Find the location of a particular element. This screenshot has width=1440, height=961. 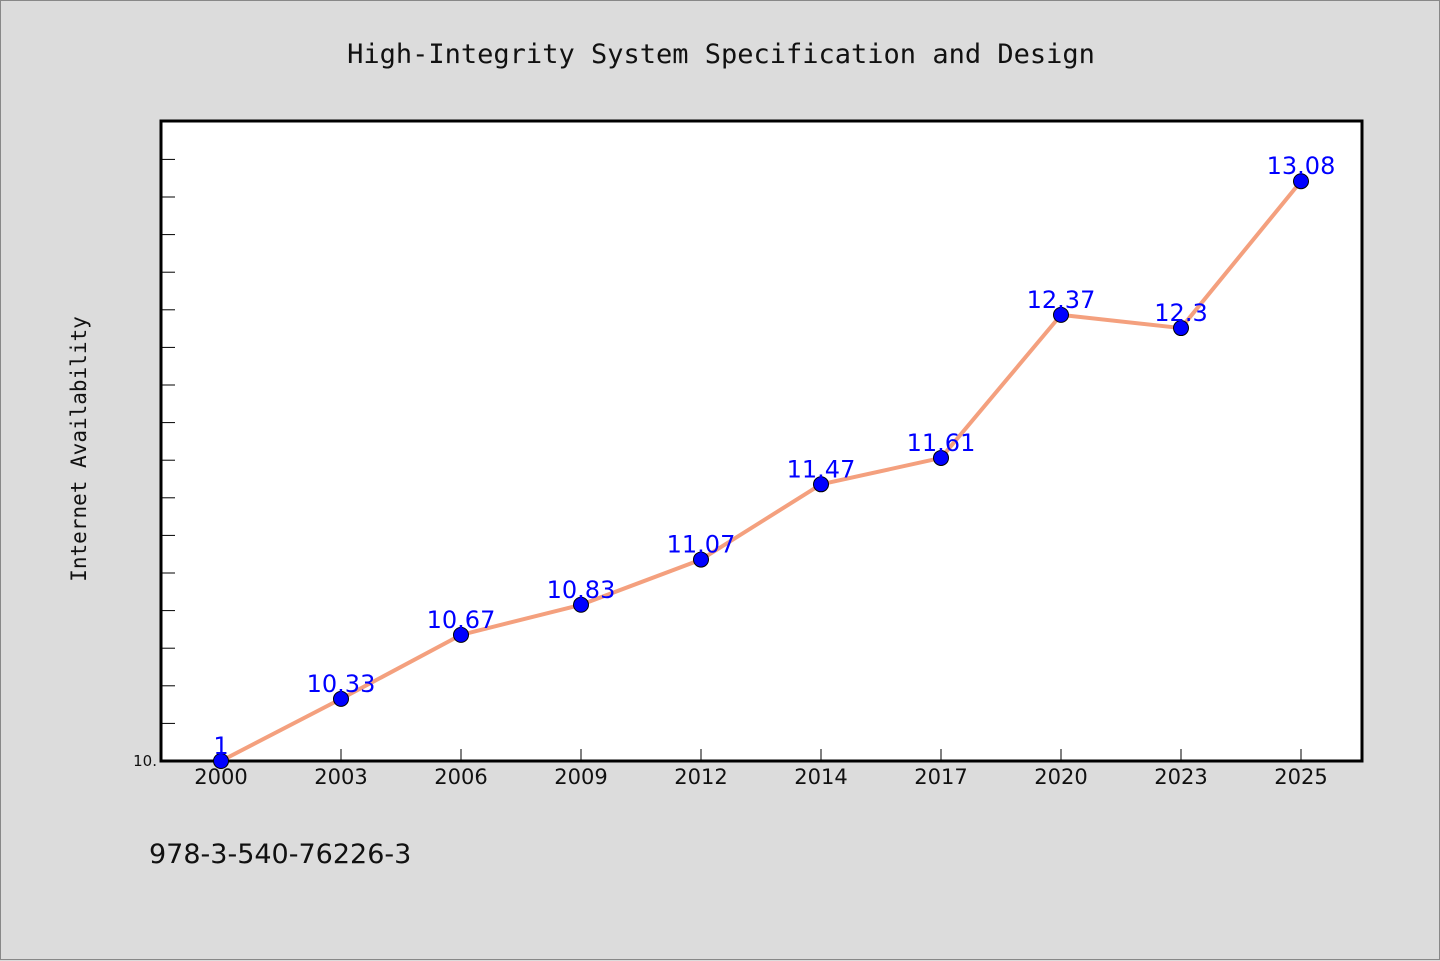

footer-isbn: 978-3-540-76226-3 is located at coordinates (280, 854).